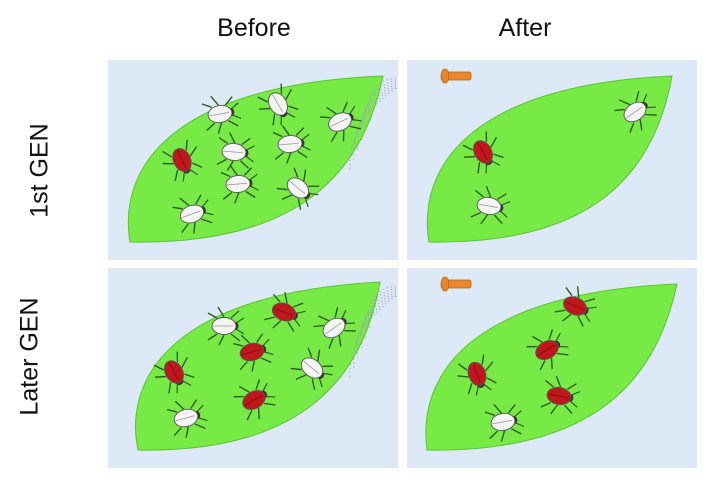 This screenshot has height=488, width=708. Describe the element at coordinates (254, 28) in the screenshot. I see `column-header-before: Before` at that location.